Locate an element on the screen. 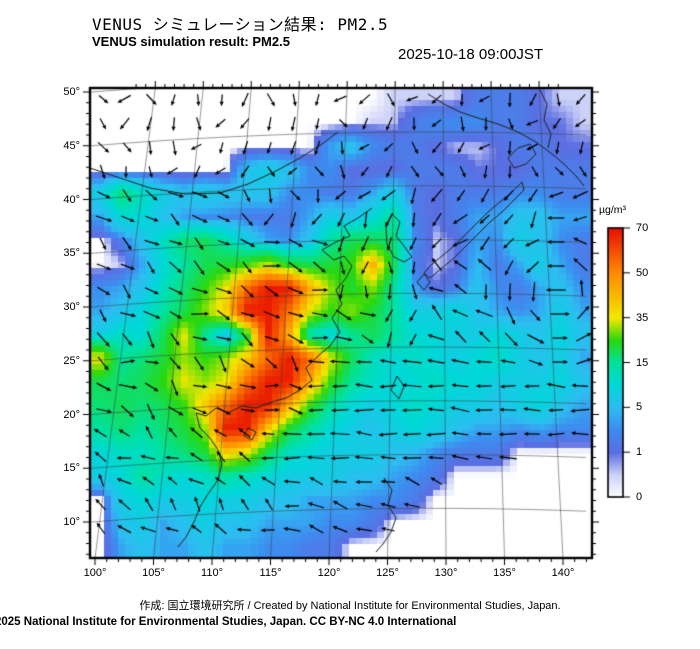 This screenshot has height=649, width=700. lon-tick-label: 125° is located at coordinates (387, 573).